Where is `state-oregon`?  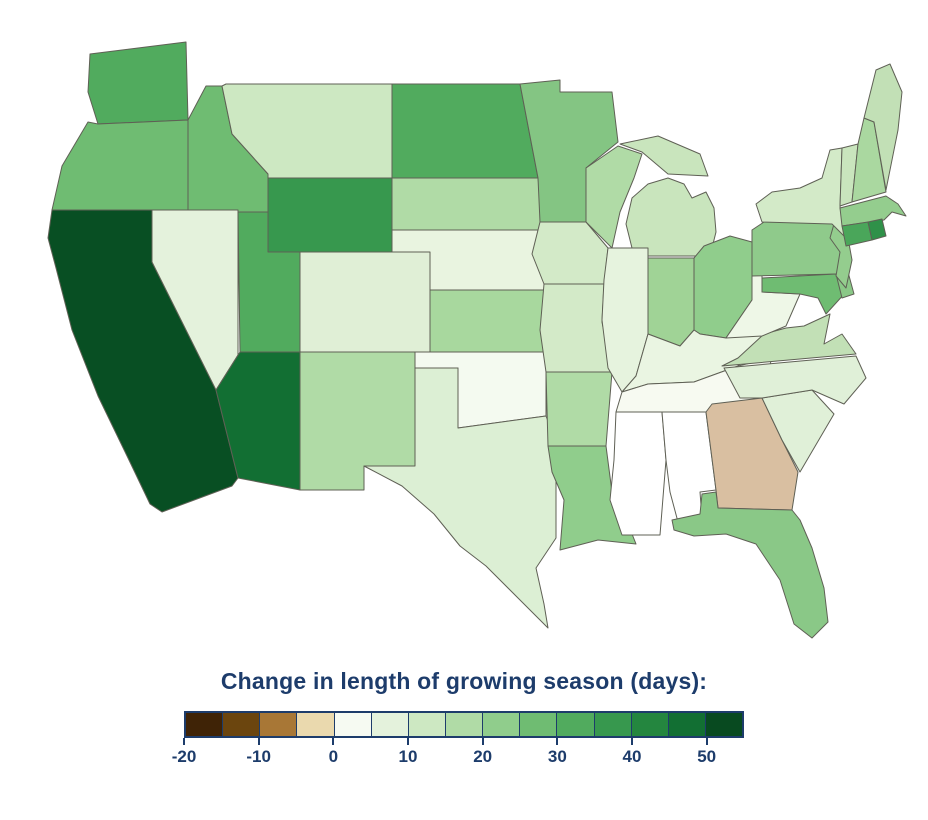
state-oregon is located at coordinates (120, 165).